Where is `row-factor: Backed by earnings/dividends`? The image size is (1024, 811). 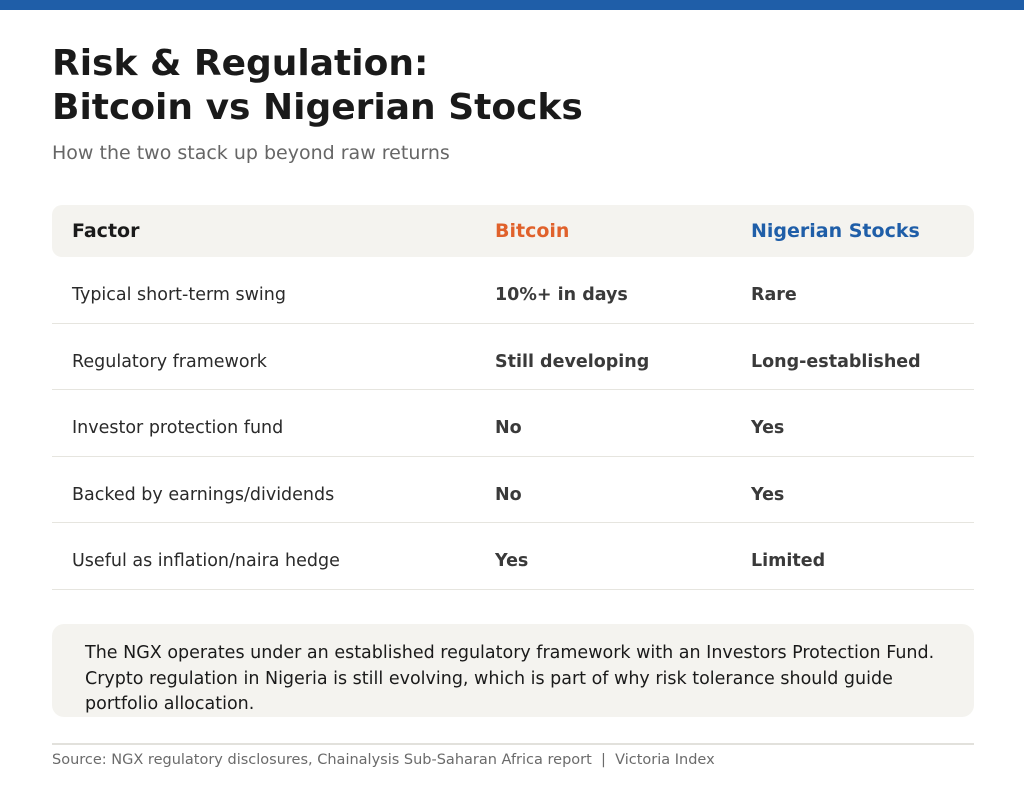 row-factor: Backed by earnings/dividends is located at coordinates (203, 494).